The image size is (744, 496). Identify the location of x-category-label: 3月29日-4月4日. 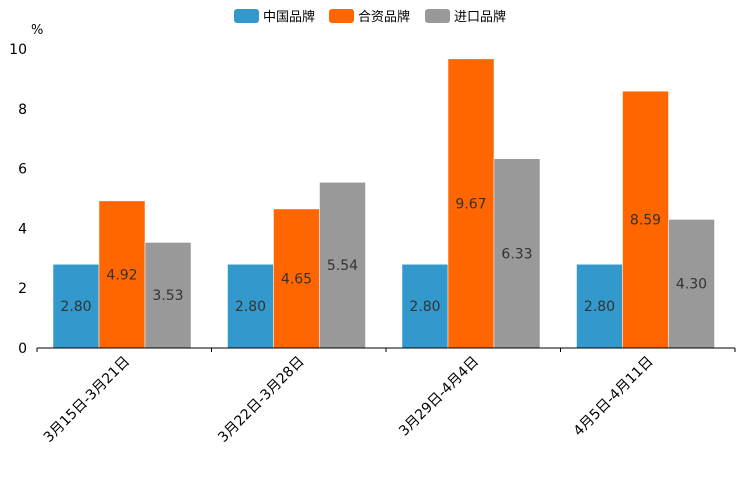
(439, 397).